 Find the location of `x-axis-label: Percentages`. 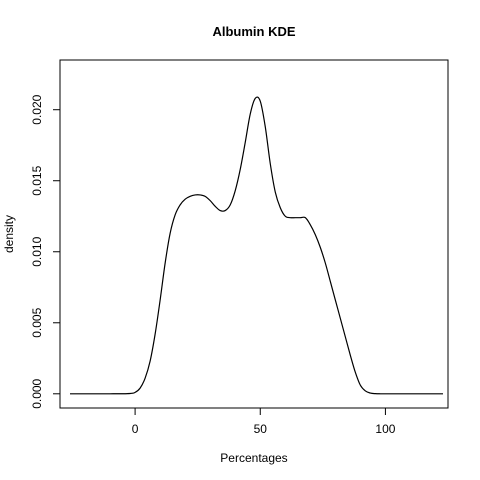

x-axis-label: Percentages is located at coordinates (253, 458).